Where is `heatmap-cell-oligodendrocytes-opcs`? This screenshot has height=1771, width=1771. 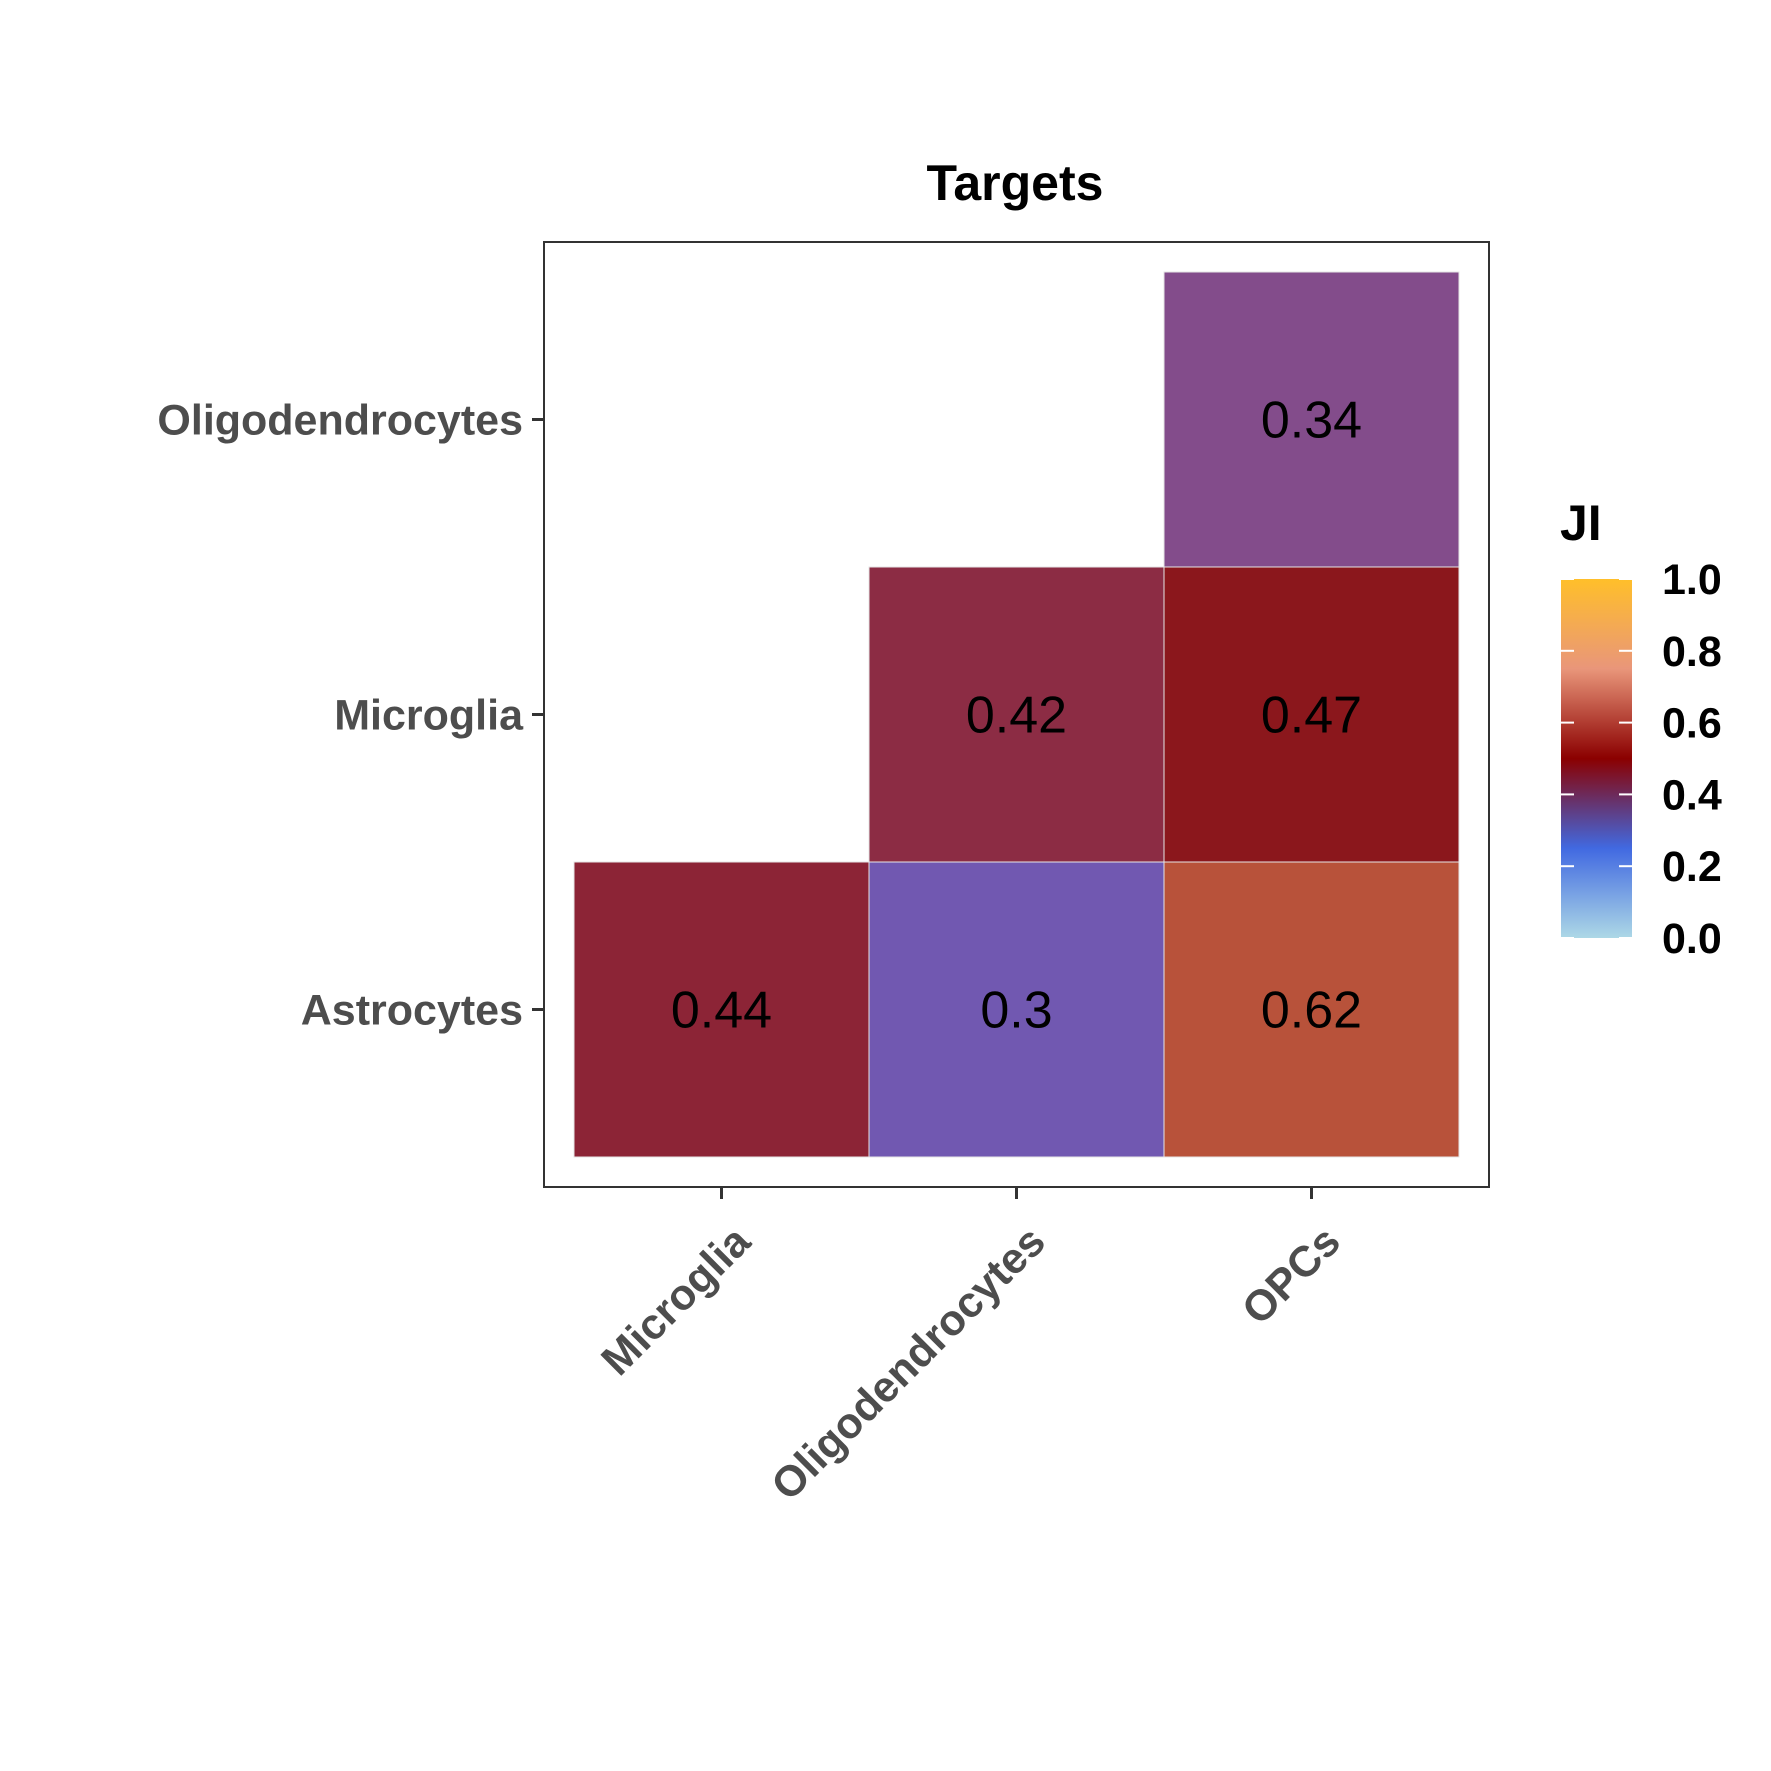 heatmap-cell-oligodendrocytes-opcs is located at coordinates (1311, 419).